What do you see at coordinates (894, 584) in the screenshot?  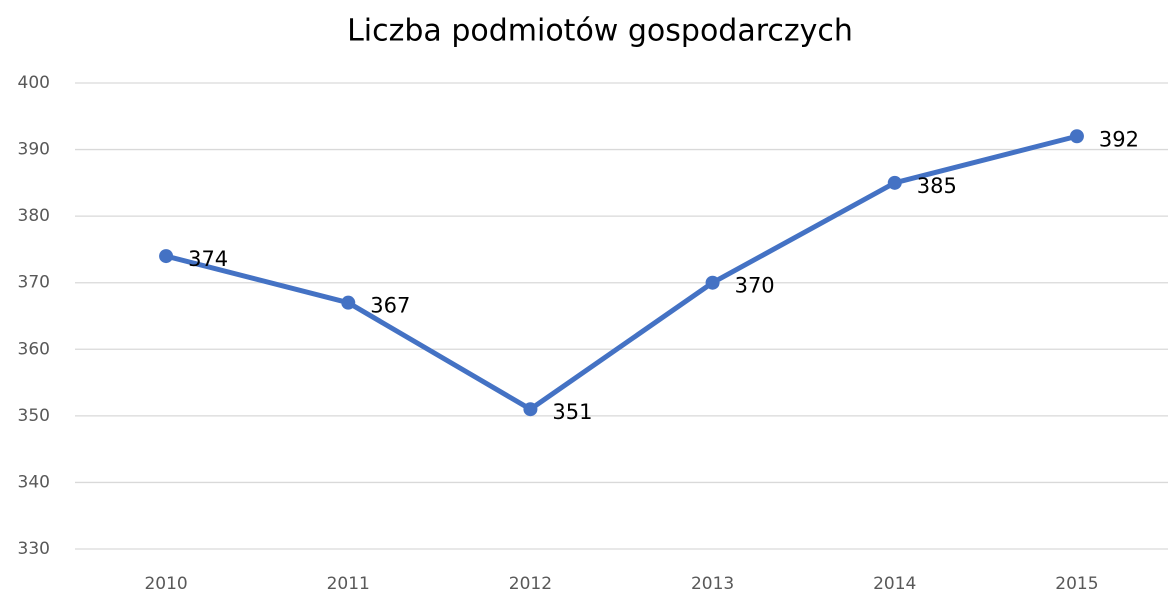 I see `x-tick-label: 2014` at bounding box center [894, 584].